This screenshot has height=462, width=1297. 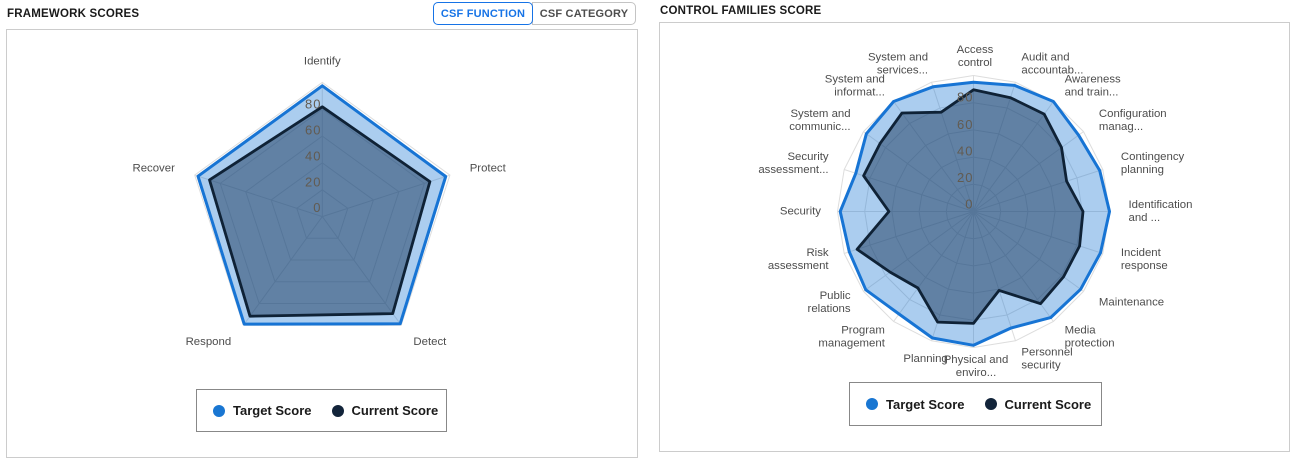 I want to click on svg-text: Detect, so click(x=430, y=342).